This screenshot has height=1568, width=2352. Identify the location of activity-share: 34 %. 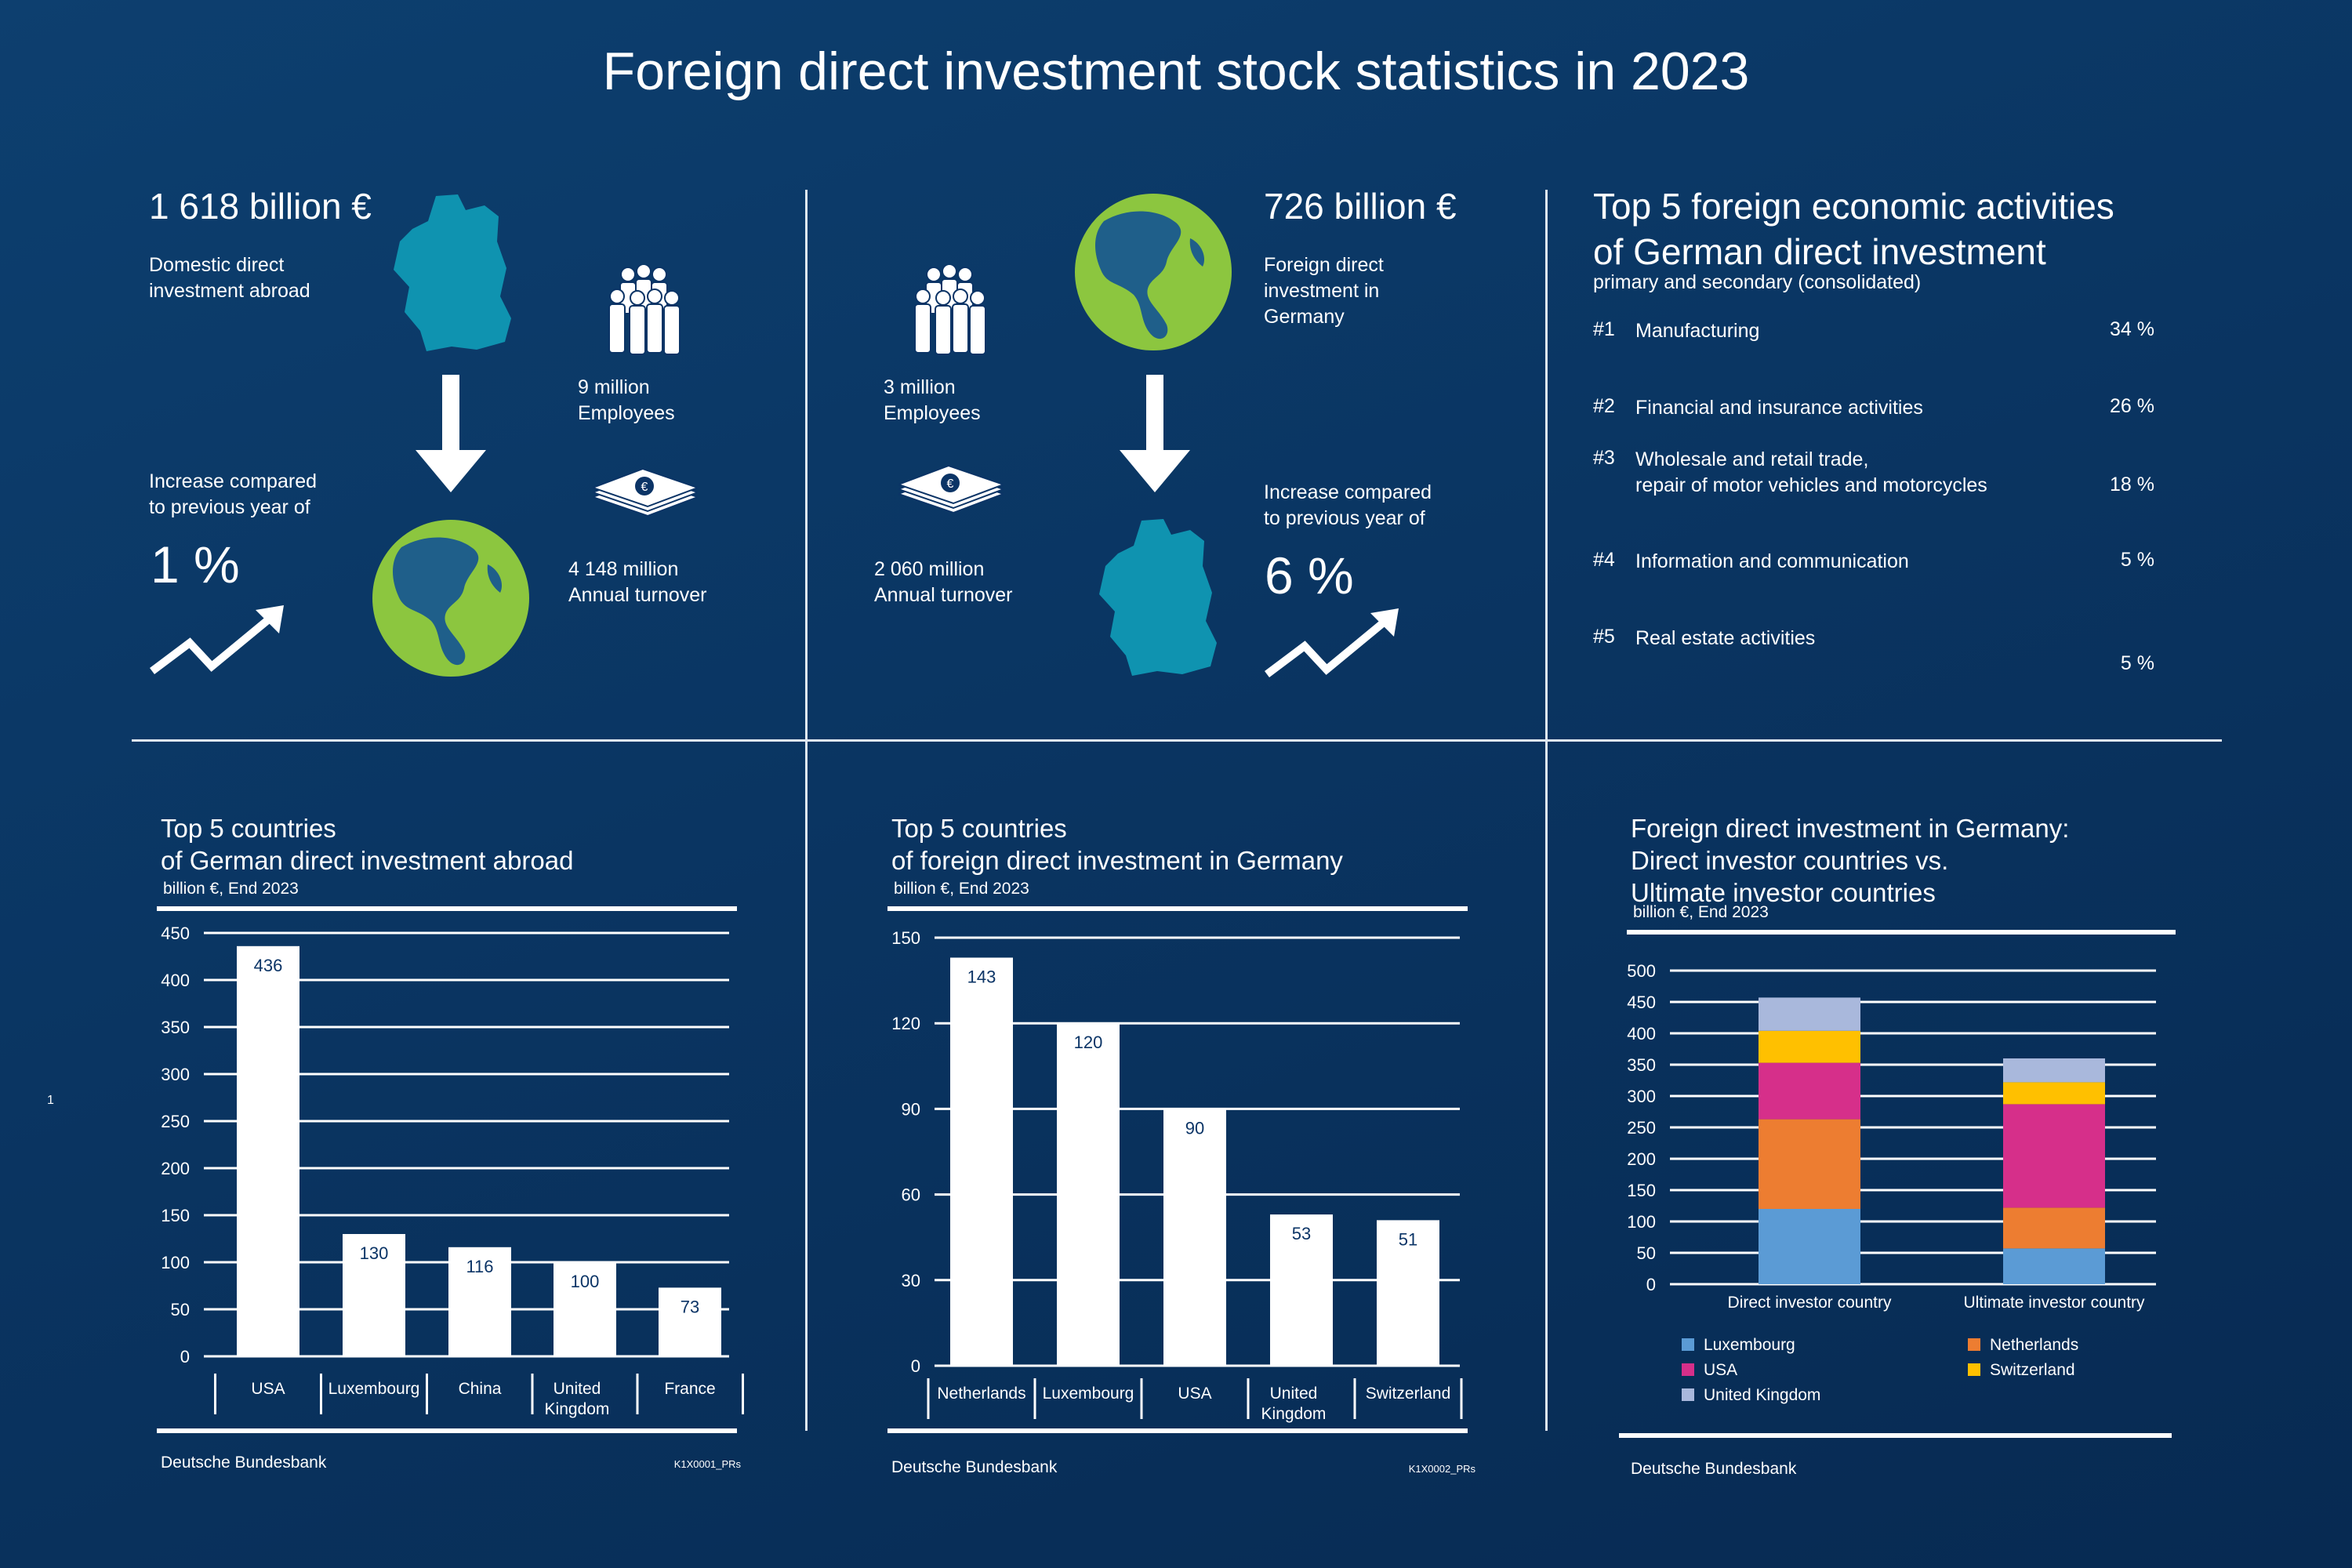
(2132, 329).